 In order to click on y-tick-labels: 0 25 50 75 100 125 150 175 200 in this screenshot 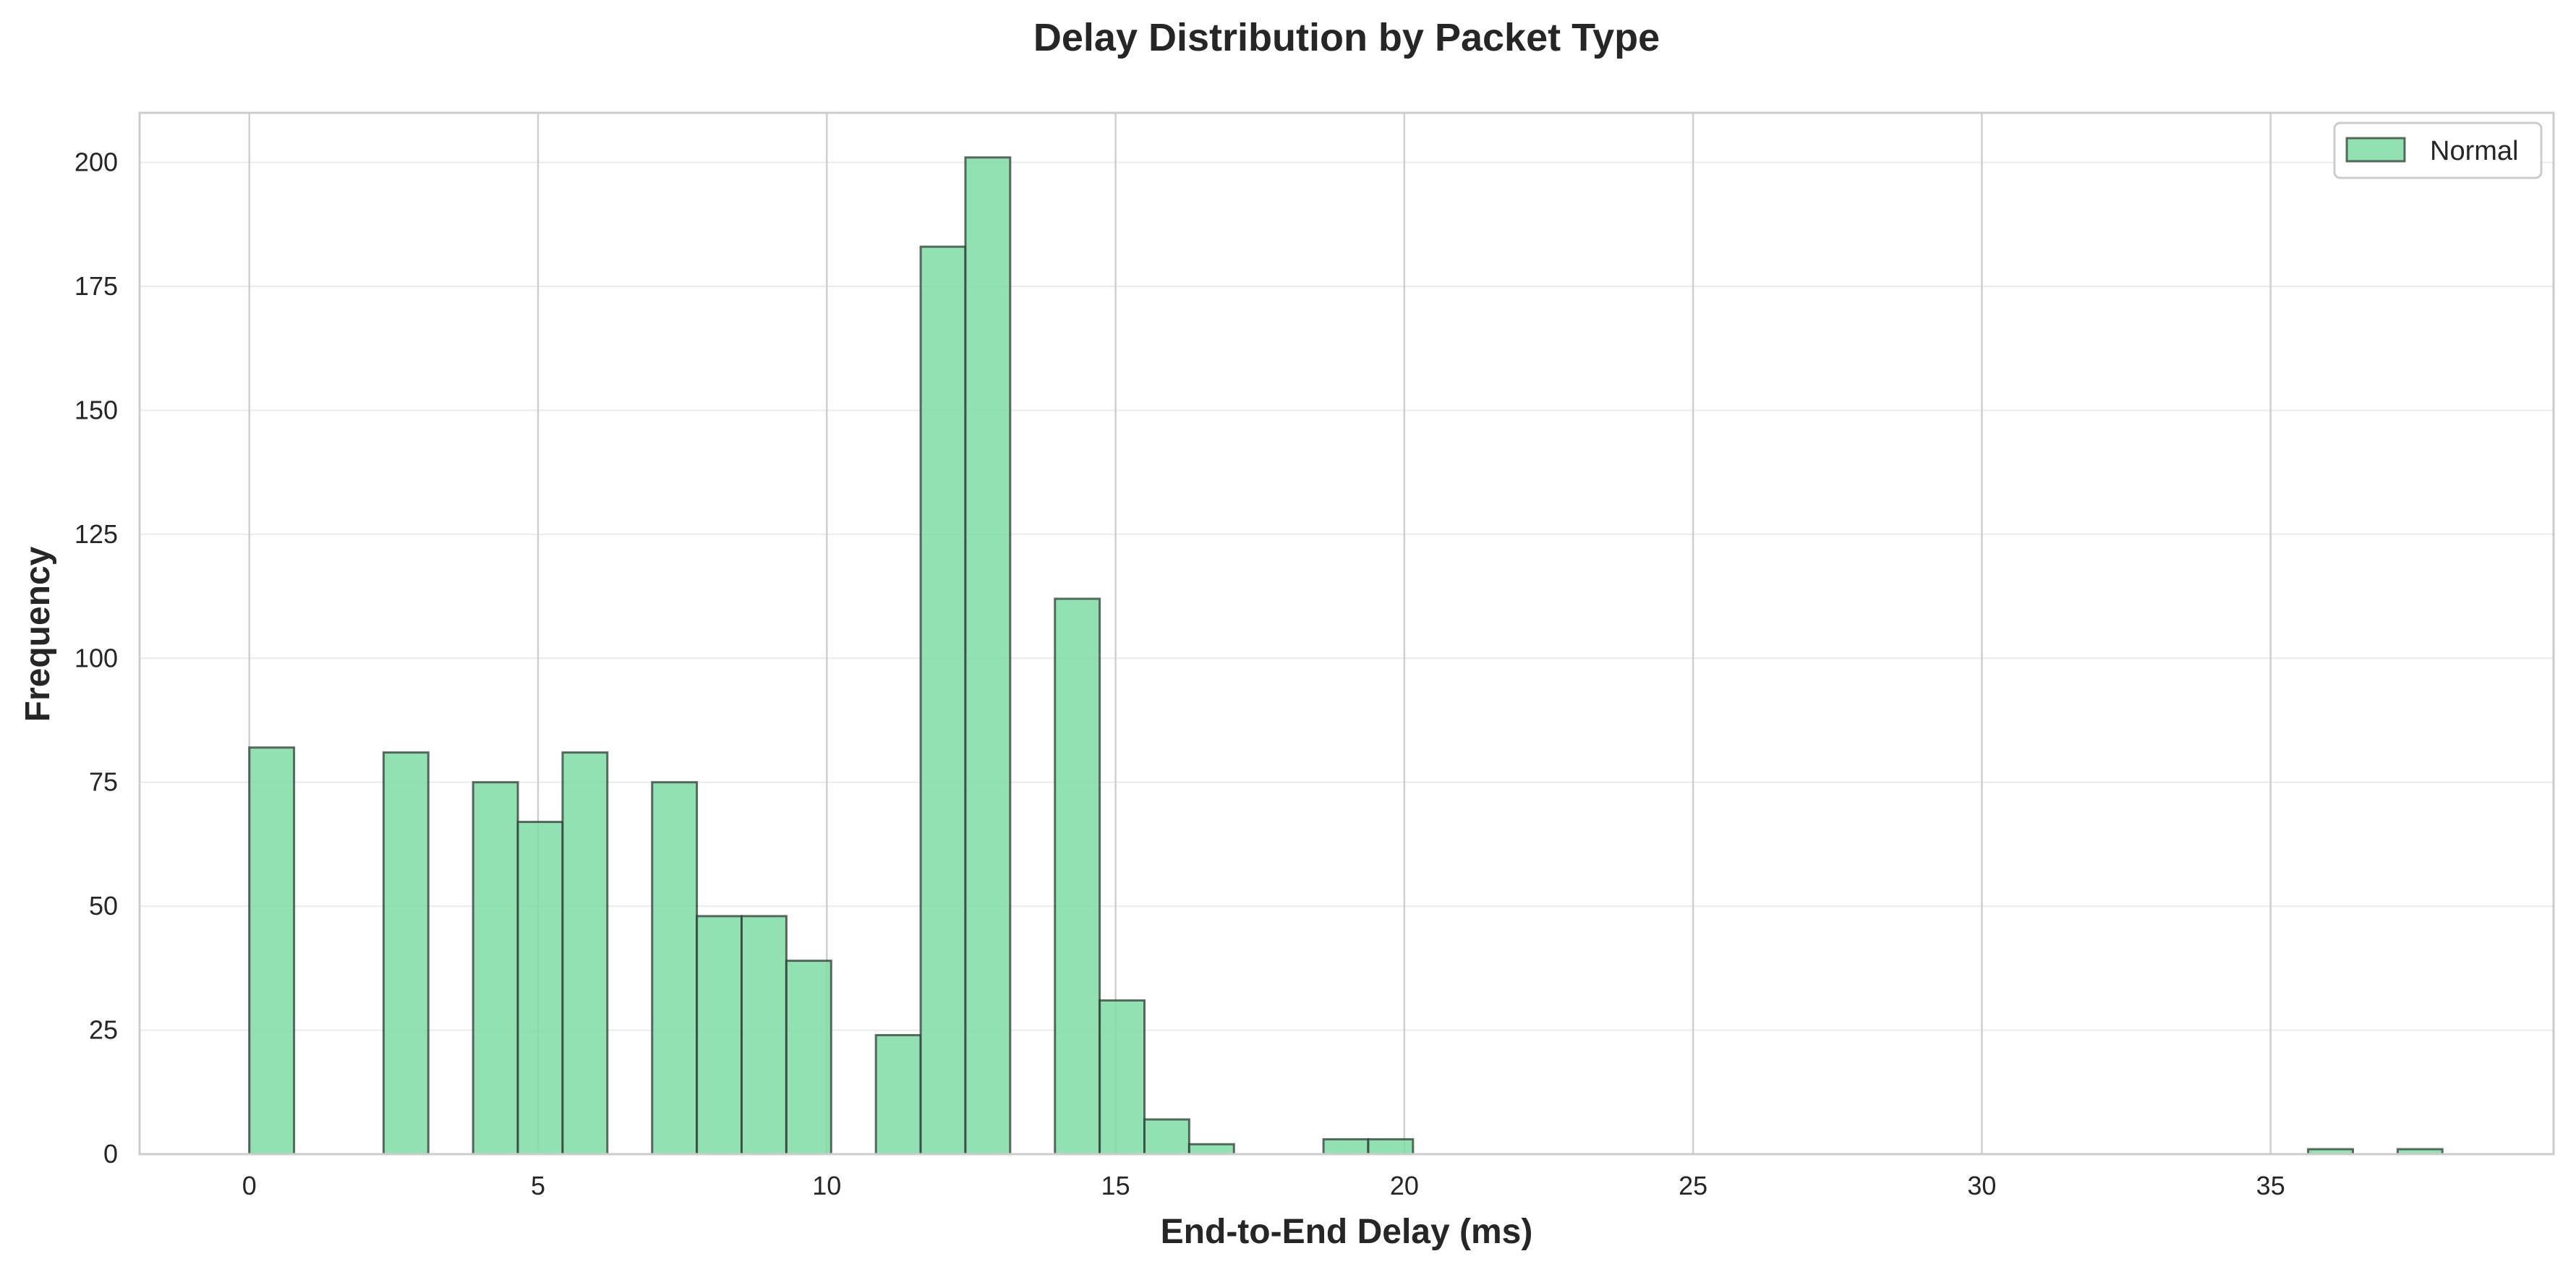, I will do `click(96, 658)`.